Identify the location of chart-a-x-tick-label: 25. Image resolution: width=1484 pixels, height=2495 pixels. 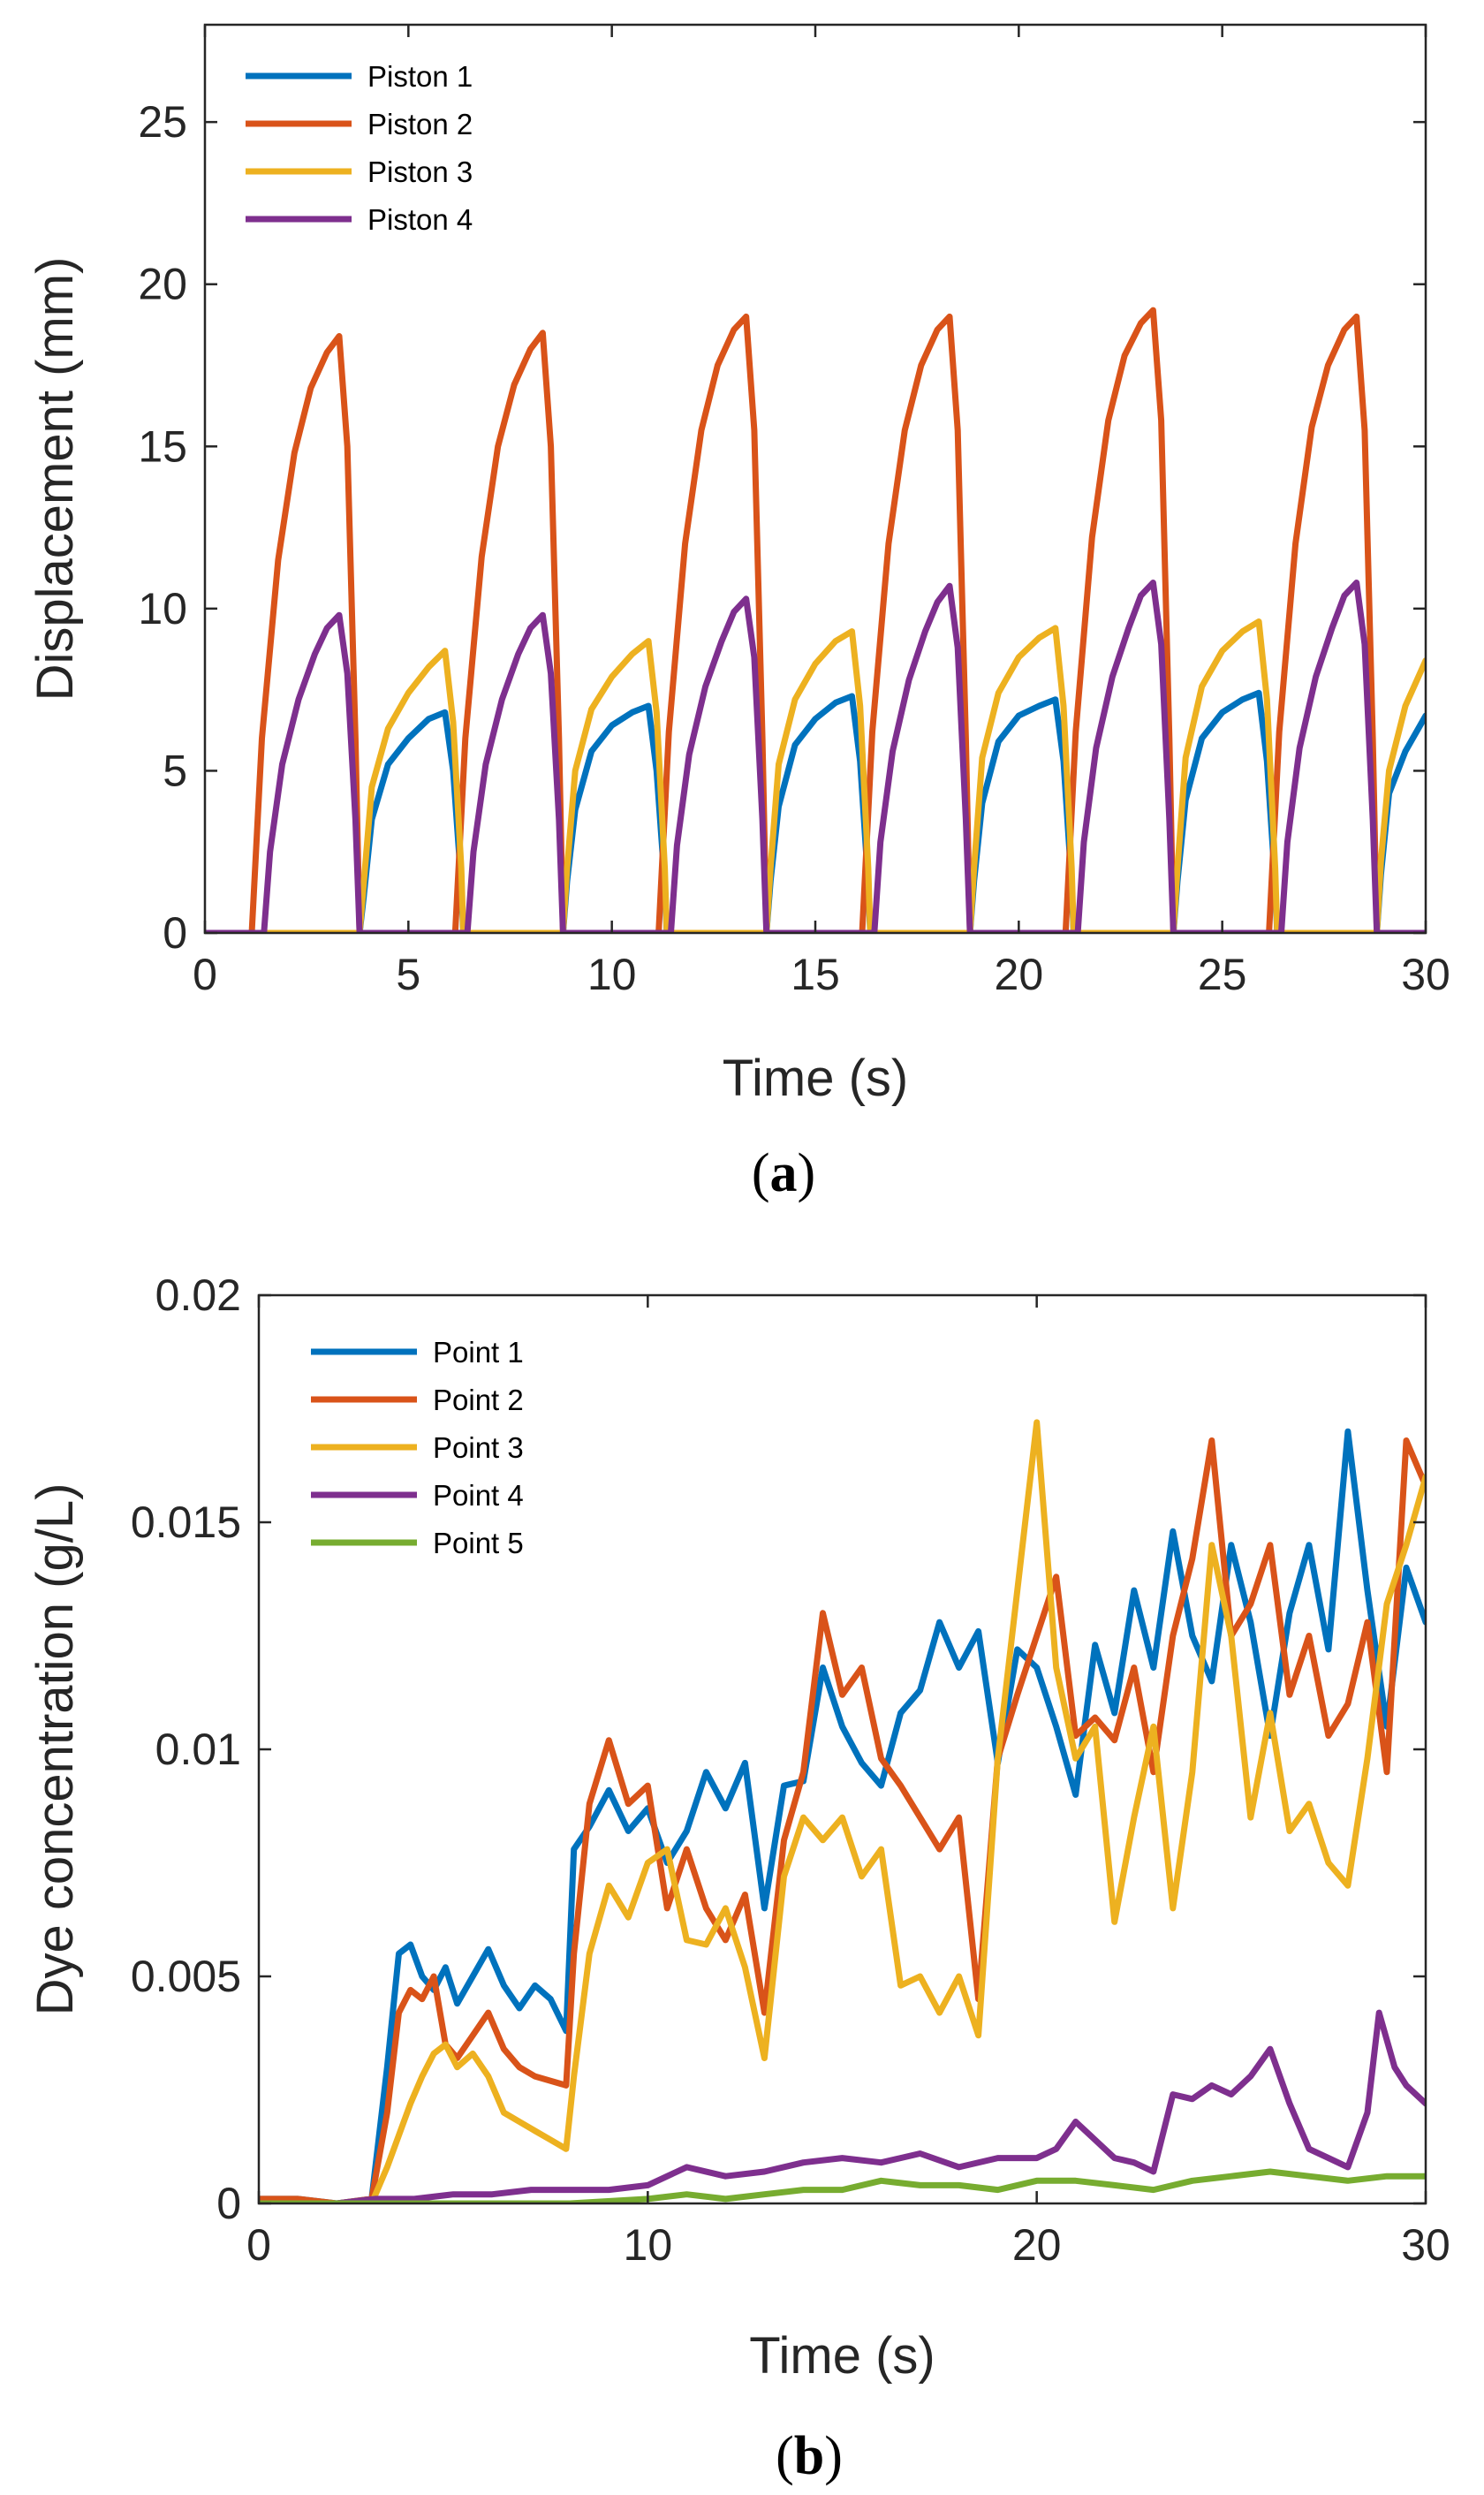
(1222, 975).